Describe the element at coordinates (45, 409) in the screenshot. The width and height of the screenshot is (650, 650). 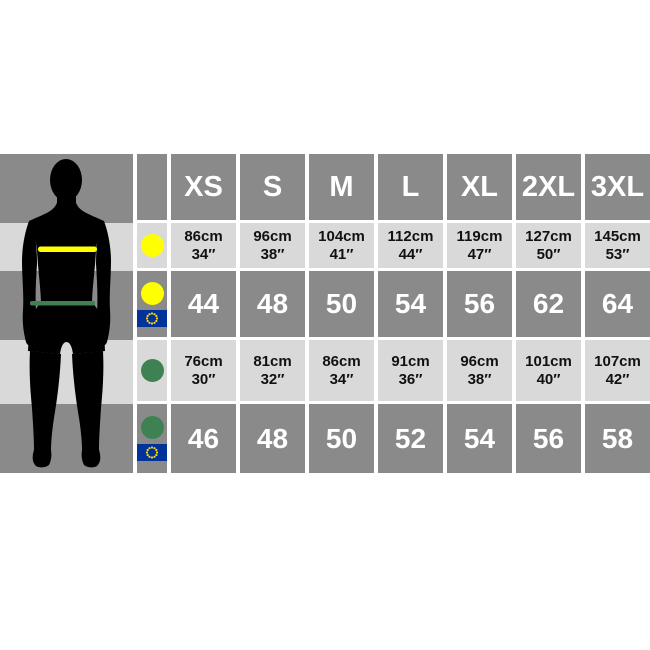
I see `silhouette-left-leg` at that location.